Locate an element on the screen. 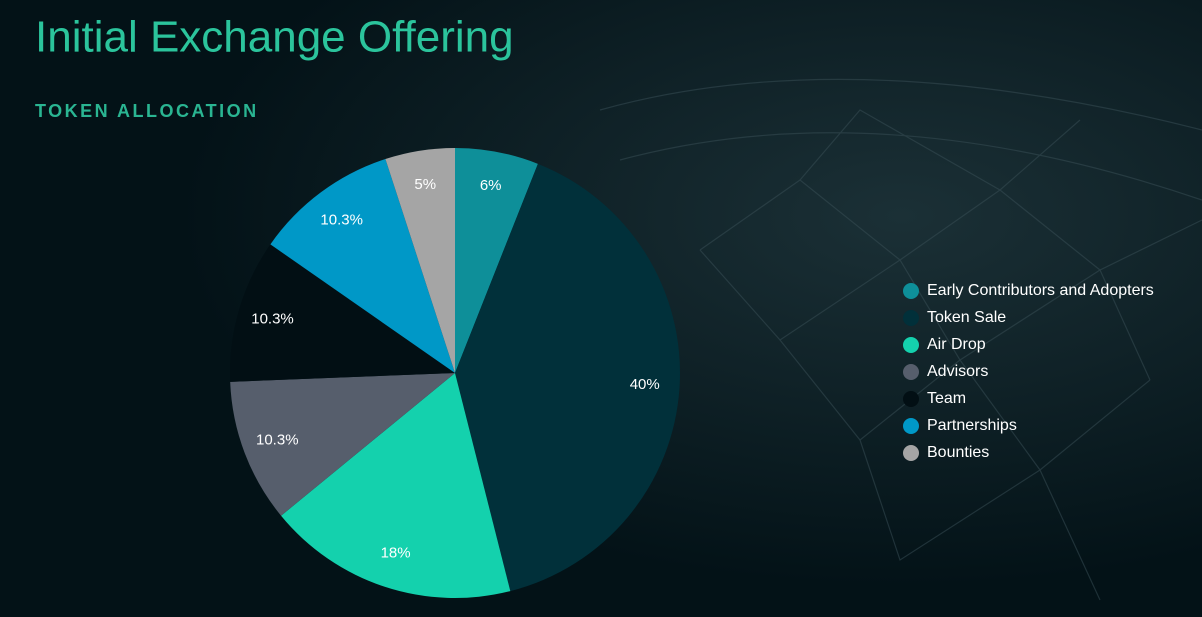 The height and width of the screenshot is (617, 1202). legend-label: Air Drop is located at coordinates (956, 344).